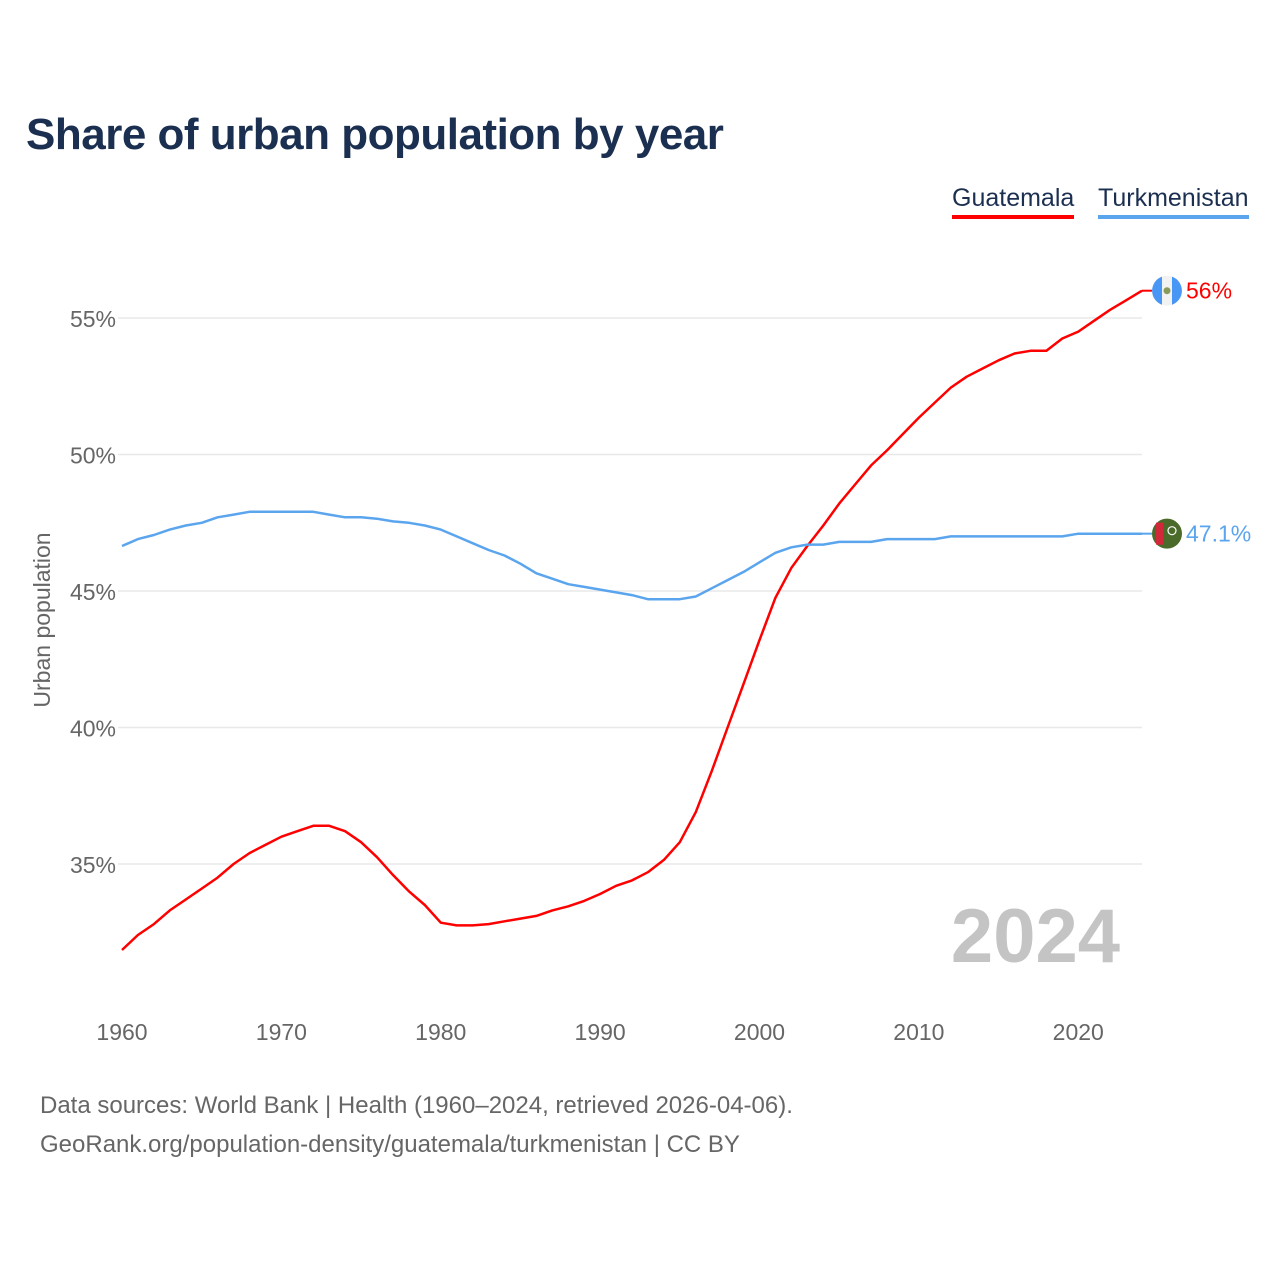 This screenshot has height=1280, width=1280. I want to click on chart-title: Share of urban population by year, so click(375, 134).